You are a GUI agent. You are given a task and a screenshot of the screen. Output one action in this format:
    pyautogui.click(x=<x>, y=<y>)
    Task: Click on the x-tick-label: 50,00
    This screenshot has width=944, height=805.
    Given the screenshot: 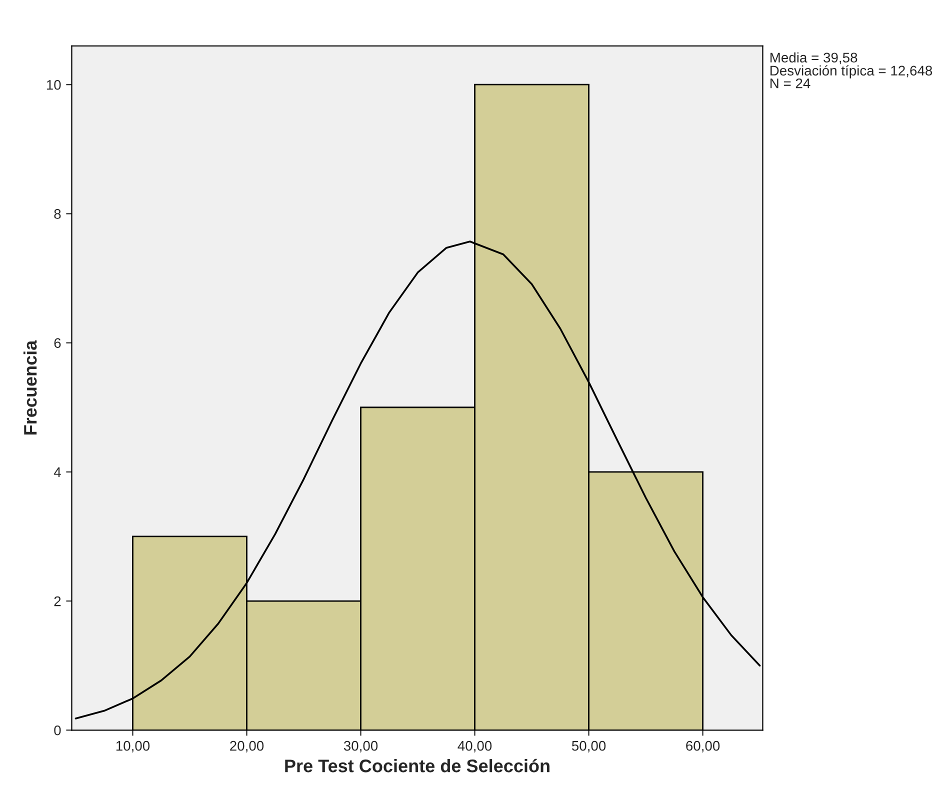 What is the action you would take?
    pyautogui.click(x=589, y=746)
    